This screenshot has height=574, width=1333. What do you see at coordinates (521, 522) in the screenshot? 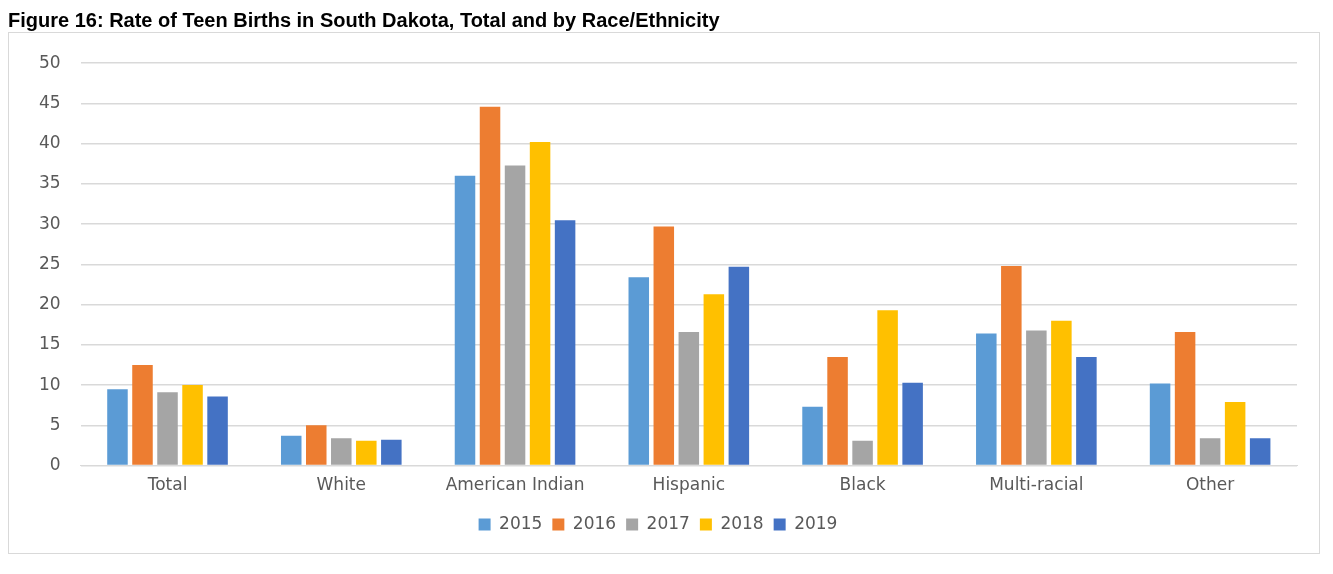
I see `legend-label: 2015` at bounding box center [521, 522].